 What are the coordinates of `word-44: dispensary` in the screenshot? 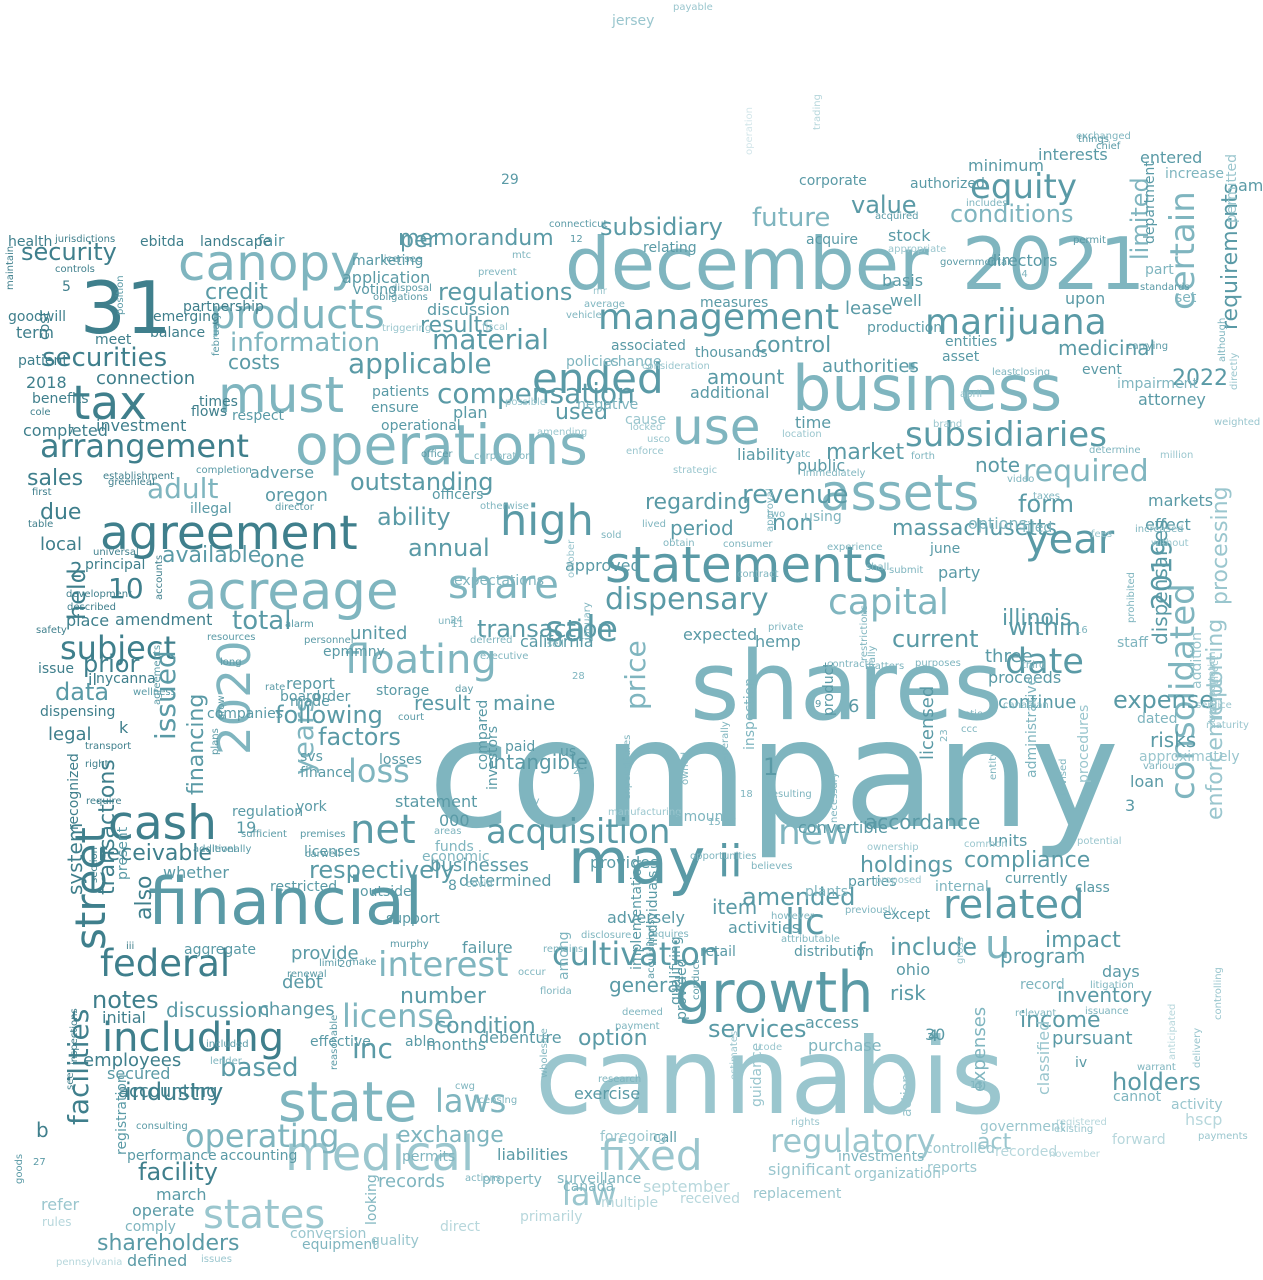 It's located at (687, 599).